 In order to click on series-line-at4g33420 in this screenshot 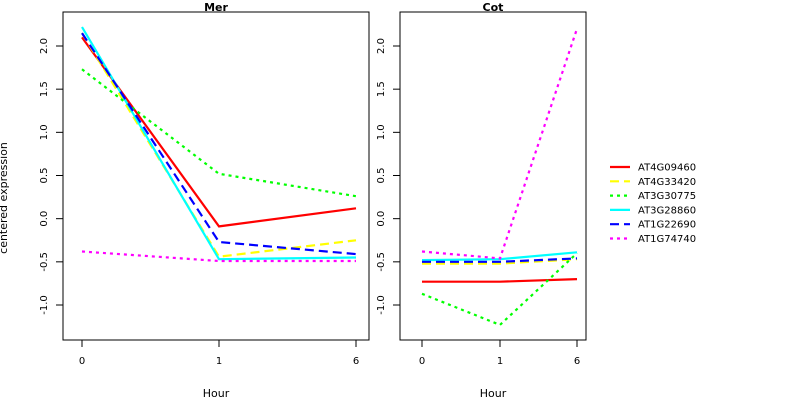, I will do `click(500, 261)`.